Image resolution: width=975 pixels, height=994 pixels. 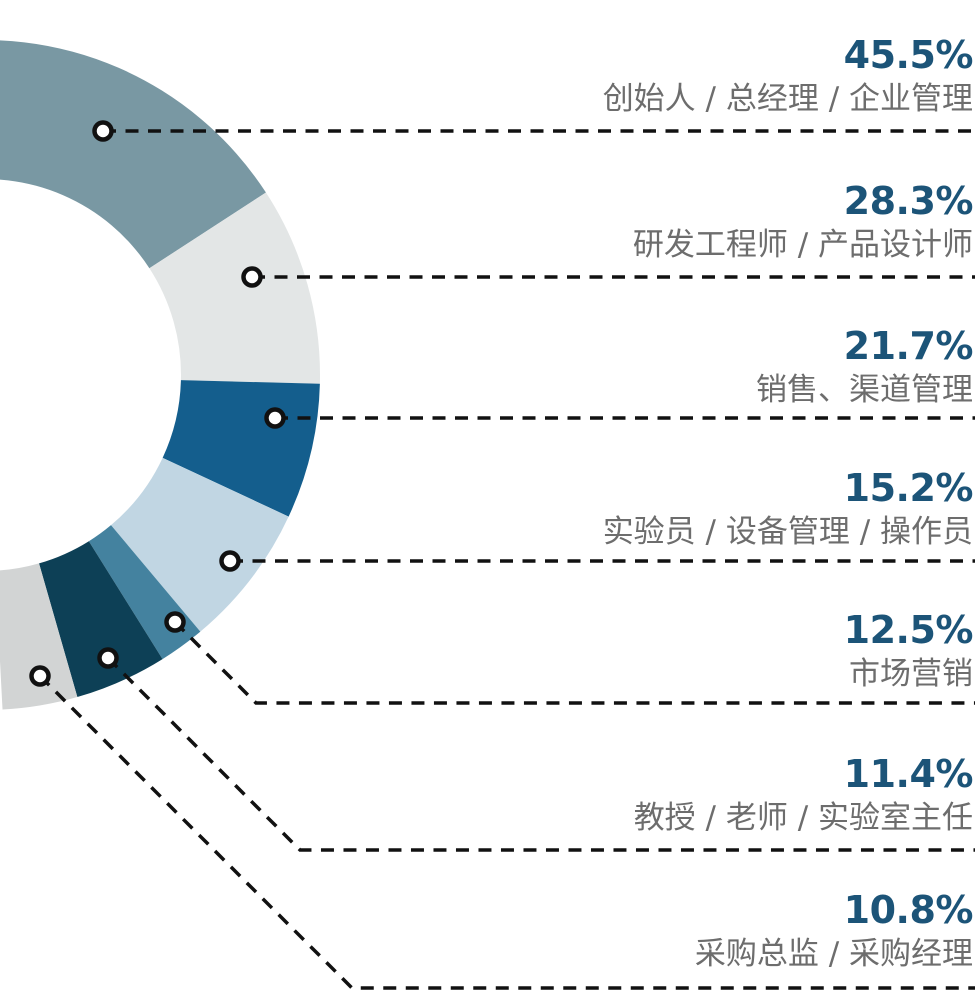 I want to click on percent-value: 15.2%, so click(x=908, y=488).